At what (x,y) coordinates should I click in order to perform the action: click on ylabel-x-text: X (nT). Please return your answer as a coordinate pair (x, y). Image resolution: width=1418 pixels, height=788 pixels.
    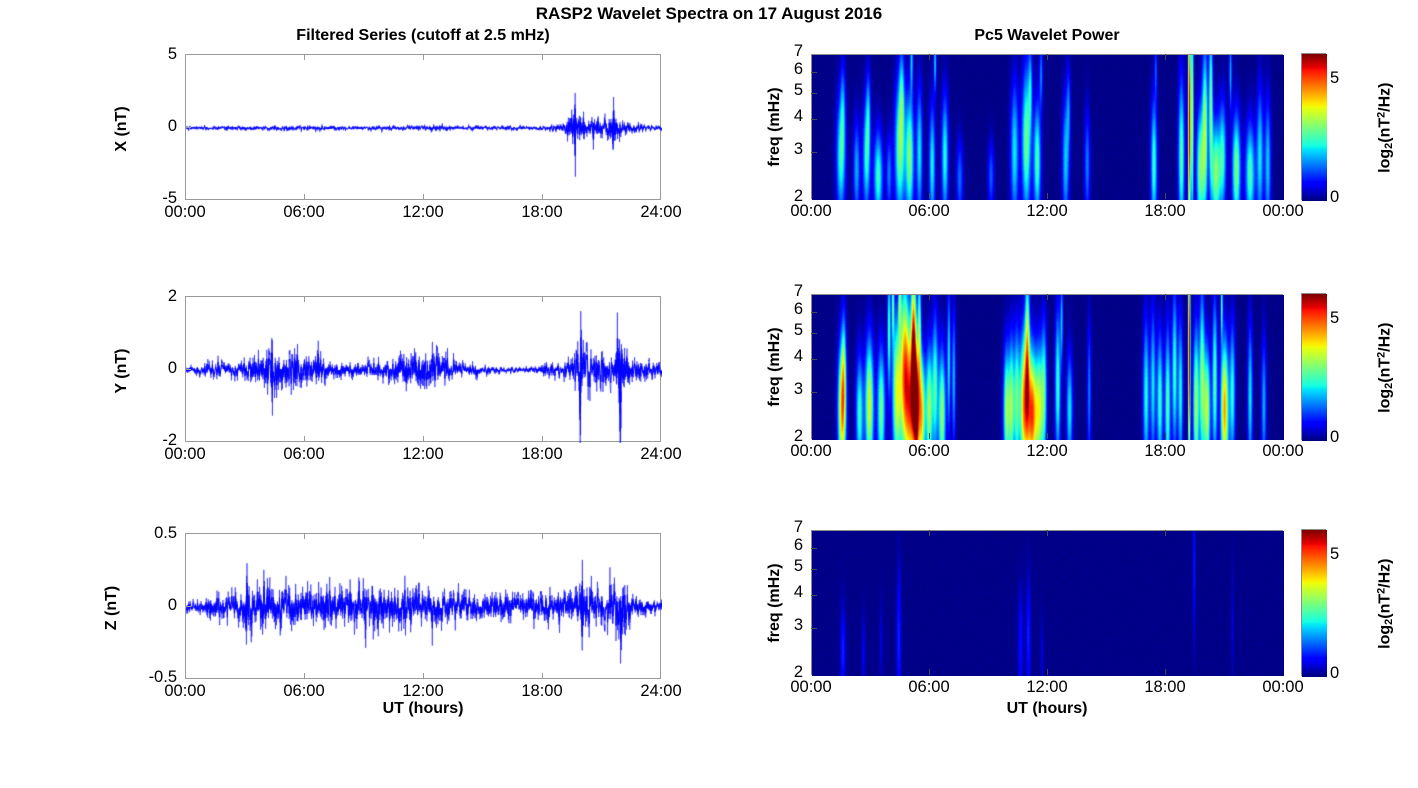
    Looking at the image, I should click on (121, 129).